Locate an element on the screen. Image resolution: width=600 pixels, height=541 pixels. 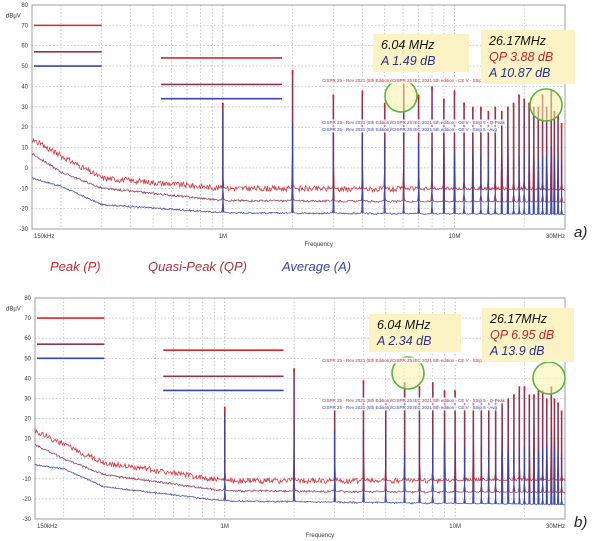
legend-average: Average (A) is located at coordinates (317, 266).